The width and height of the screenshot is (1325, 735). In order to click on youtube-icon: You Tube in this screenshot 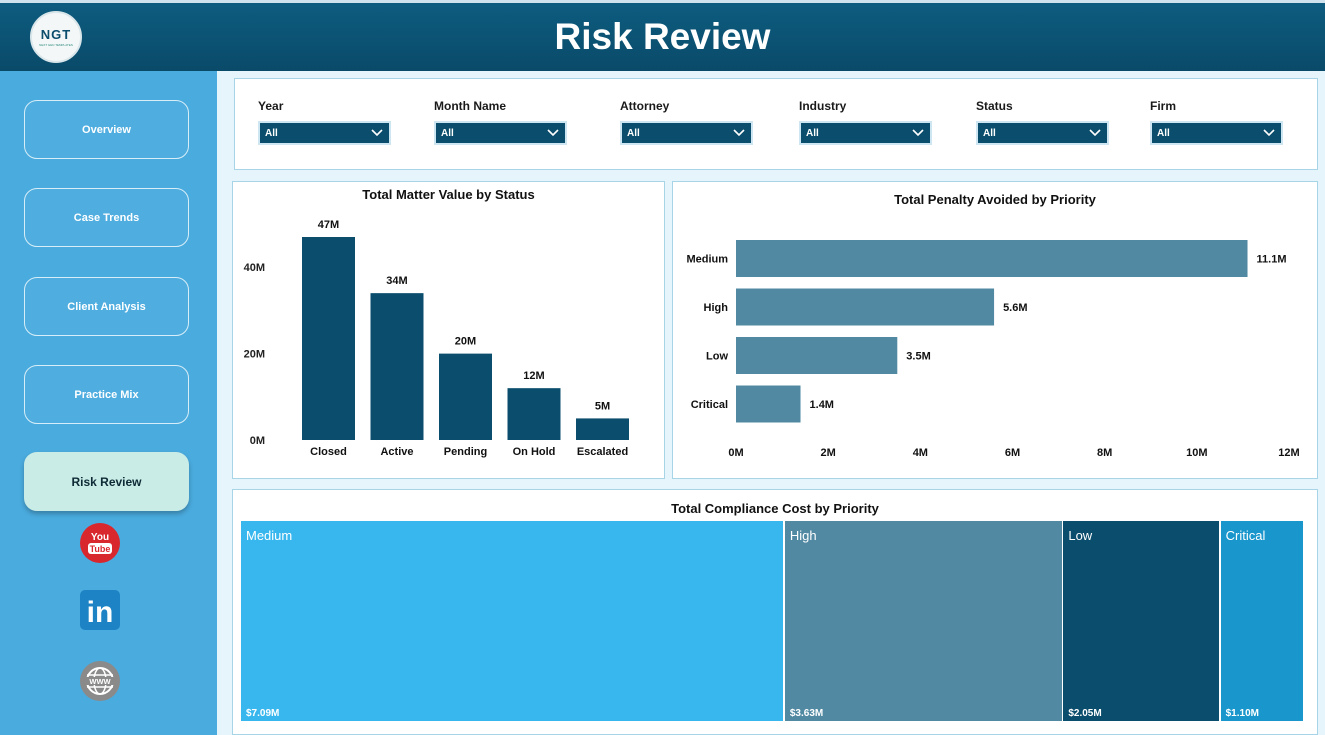, I will do `click(100, 543)`.